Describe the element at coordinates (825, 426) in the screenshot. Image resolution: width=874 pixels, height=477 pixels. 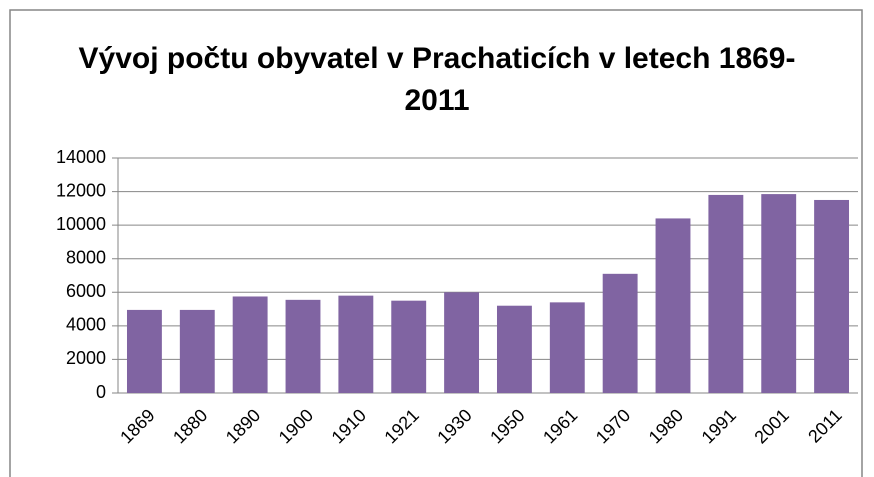
I see `x-tick-label: 2011` at that location.